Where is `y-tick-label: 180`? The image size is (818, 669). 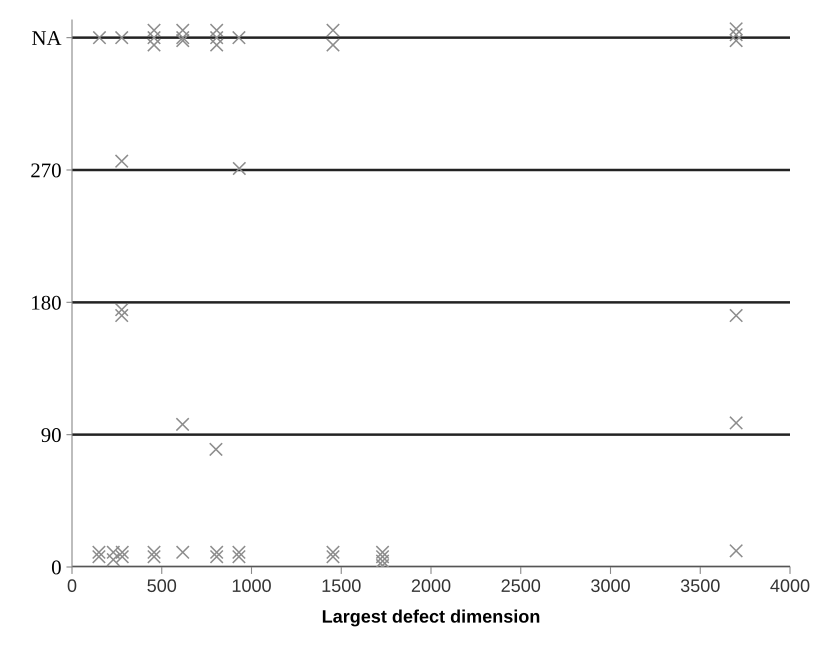 y-tick-label: 180 is located at coordinates (46, 303).